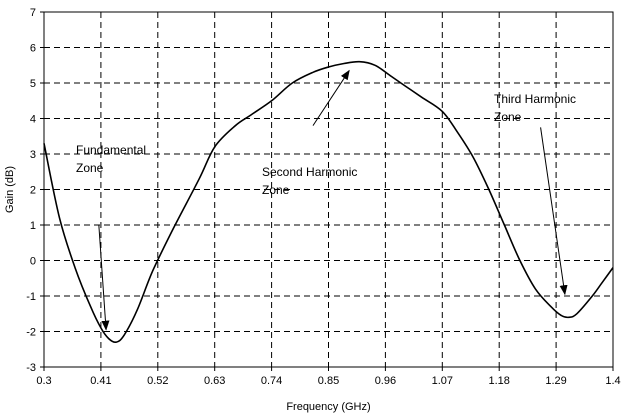 This screenshot has width=622, height=417. I want to click on annotation-text: Second Harmonic, so click(309, 172).